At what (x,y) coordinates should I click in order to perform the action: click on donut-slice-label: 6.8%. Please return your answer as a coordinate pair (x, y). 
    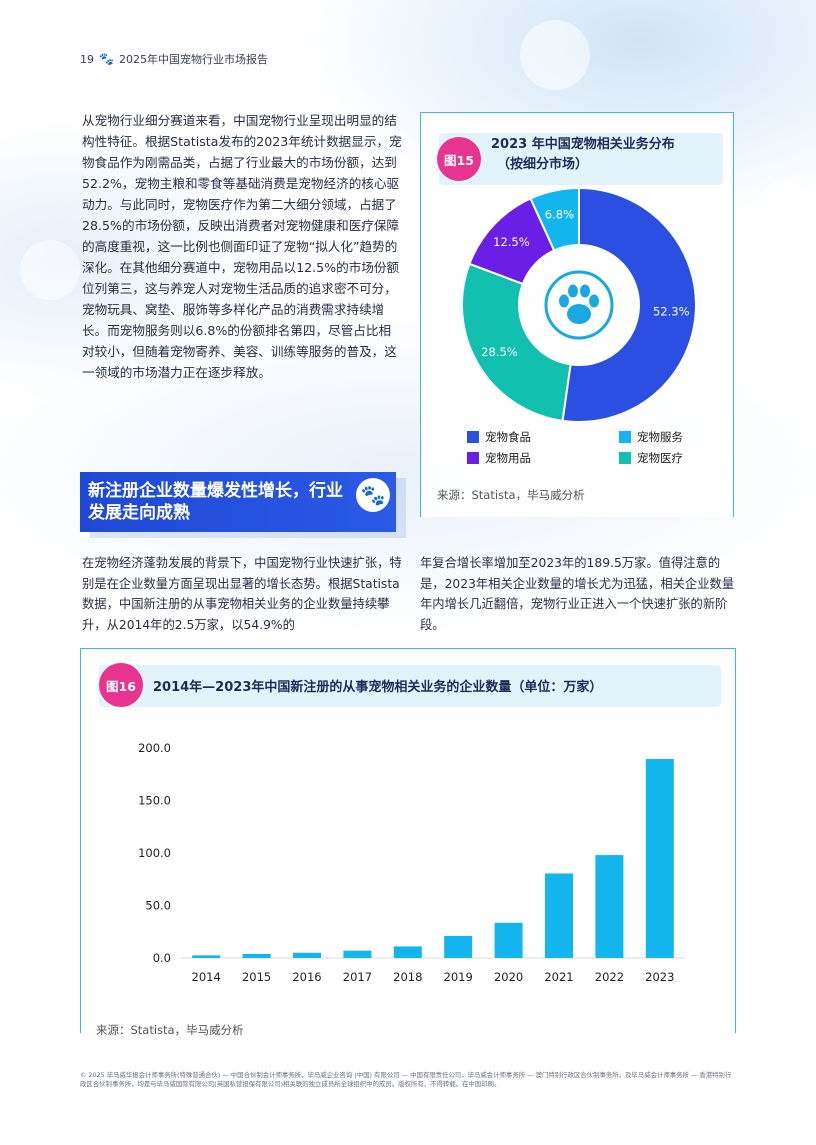
    Looking at the image, I should click on (559, 215).